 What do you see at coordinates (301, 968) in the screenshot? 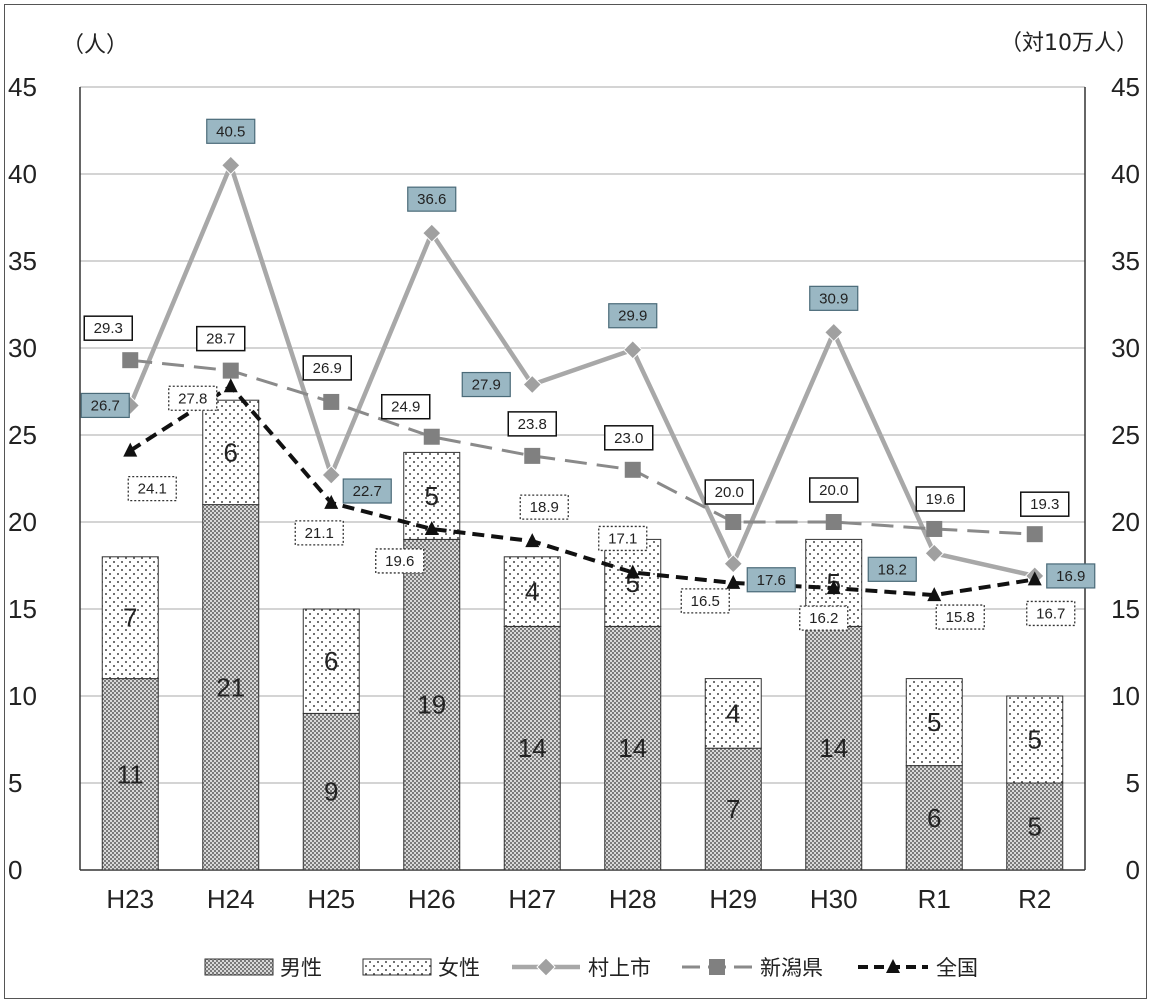
I see `legend-label: 男性` at bounding box center [301, 968].